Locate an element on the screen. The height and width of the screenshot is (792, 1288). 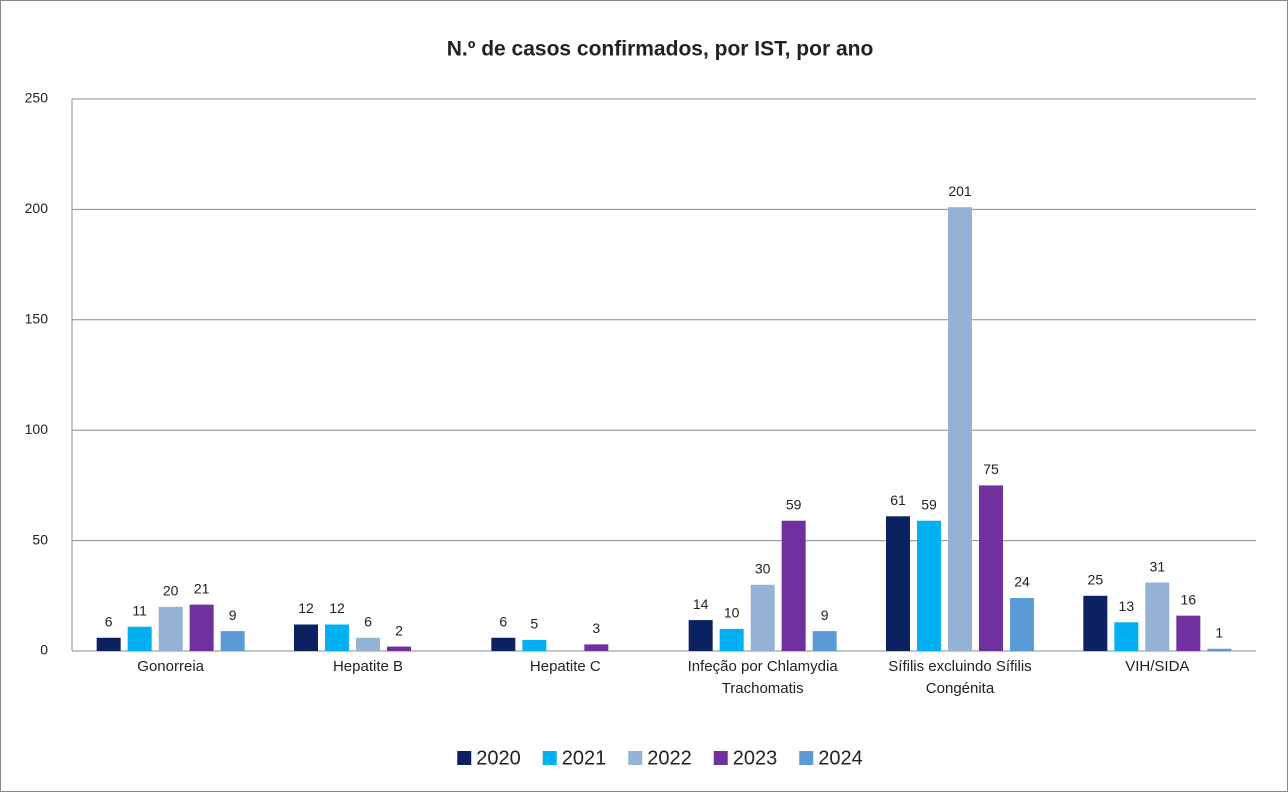
y-tick-label: 0 is located at coordinates (44, 650).